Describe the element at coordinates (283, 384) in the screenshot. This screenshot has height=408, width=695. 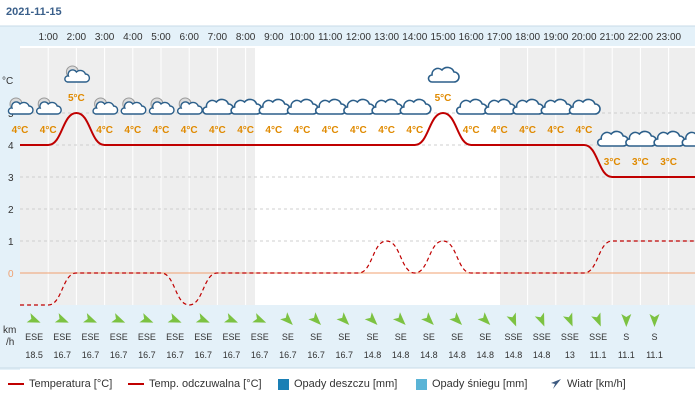
I see `rain-swatch` at that location.